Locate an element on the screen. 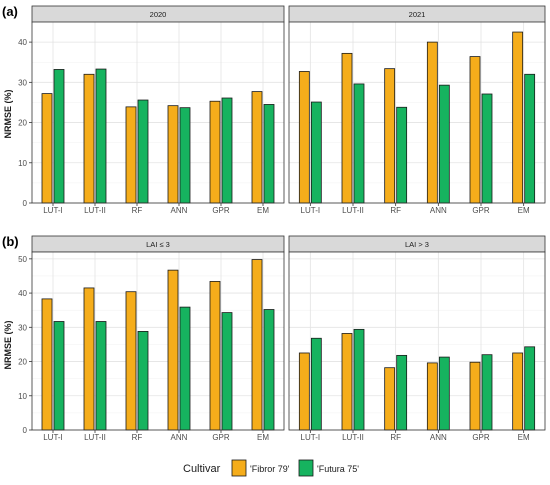 This screenshot has height=485, width=550. y-tick-label-r0-40: 40 is located at coordinates (22, 42).